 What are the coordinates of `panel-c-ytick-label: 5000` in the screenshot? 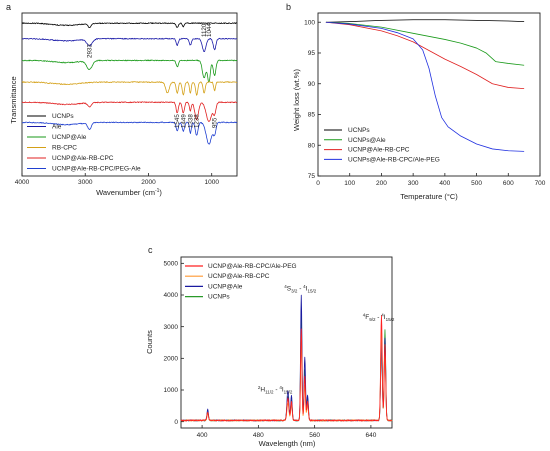 It's located at (171, 264).